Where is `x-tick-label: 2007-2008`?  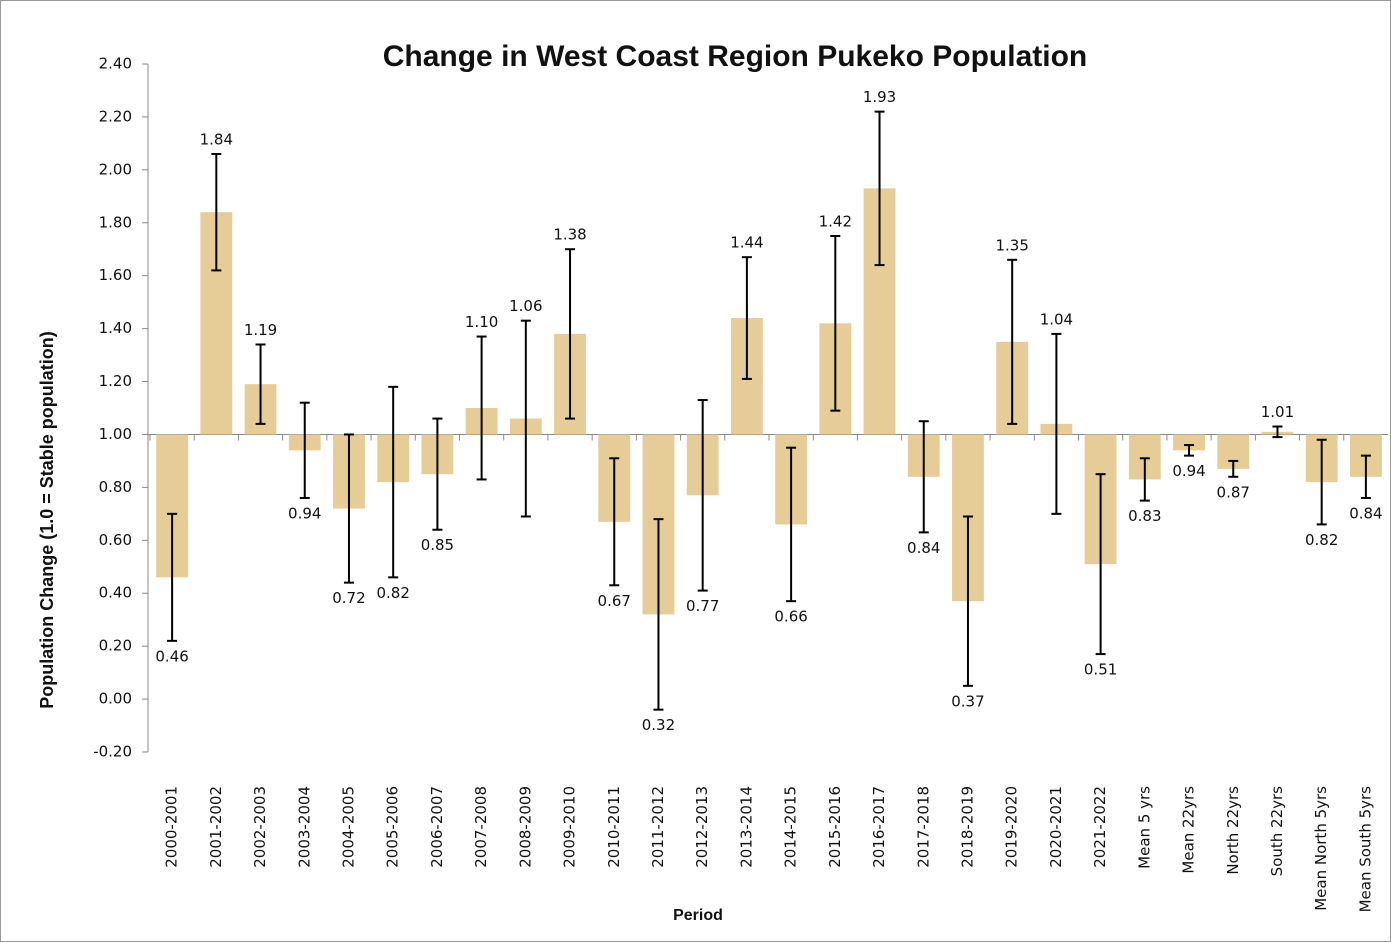 x-tick-label: 2007-2008 is located at coordinates (481, 827).